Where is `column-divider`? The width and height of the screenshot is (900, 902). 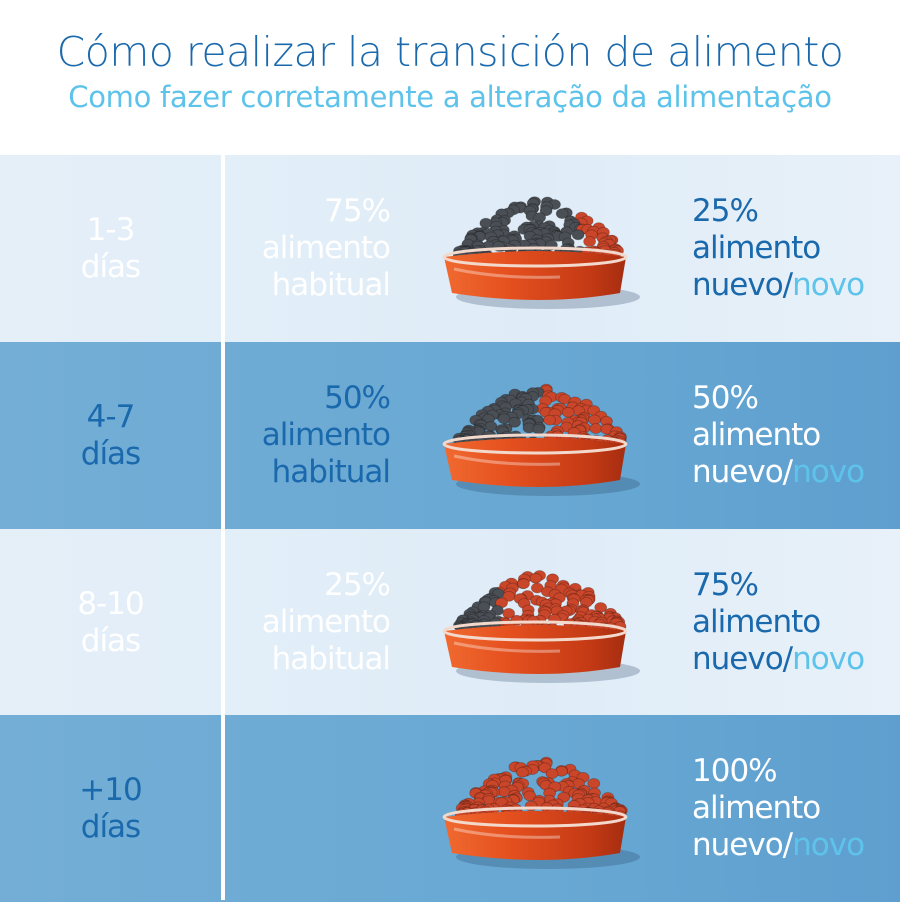 column-divider is located at coordinates (223, 527).